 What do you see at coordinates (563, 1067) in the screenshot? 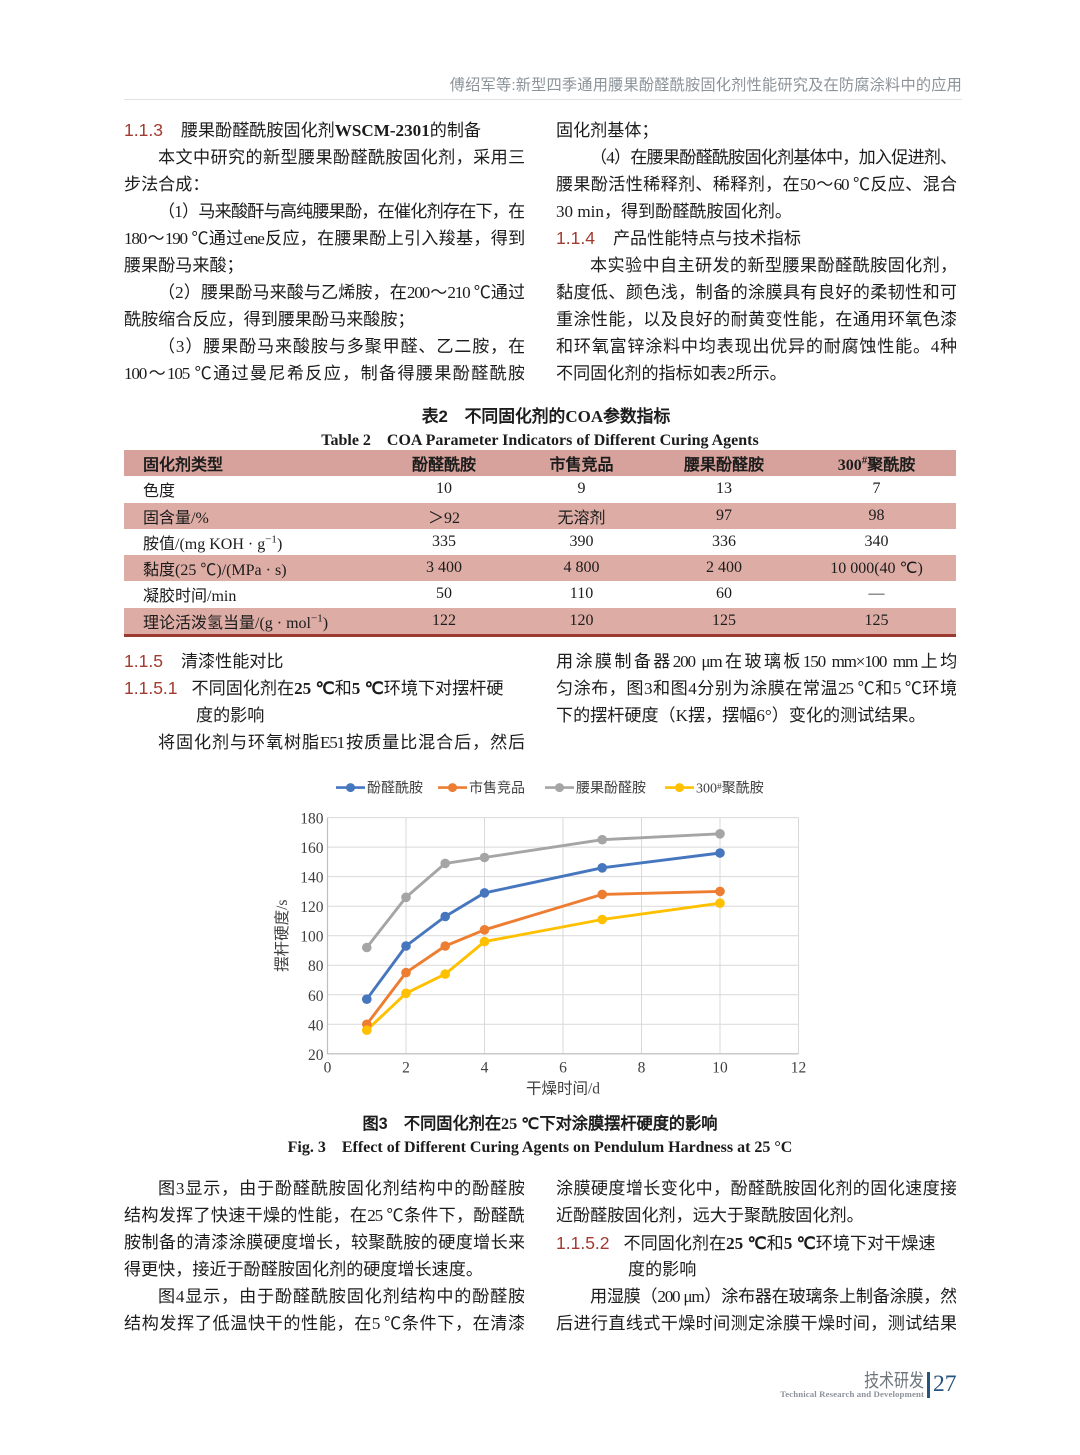
I see `svg-text: 6` at bounding box center [563, 1067].